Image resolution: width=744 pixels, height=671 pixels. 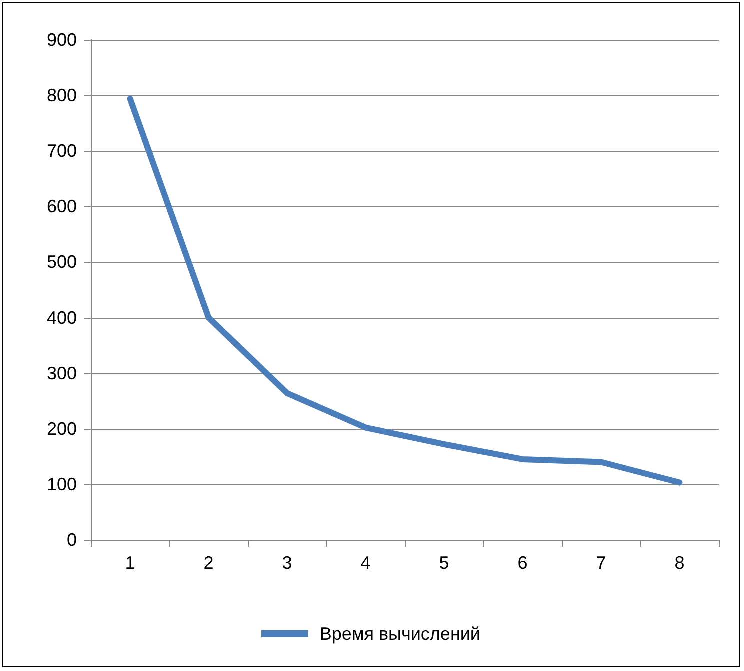 I want to click on y-tick-label: 100, so click(x=61, y=484).